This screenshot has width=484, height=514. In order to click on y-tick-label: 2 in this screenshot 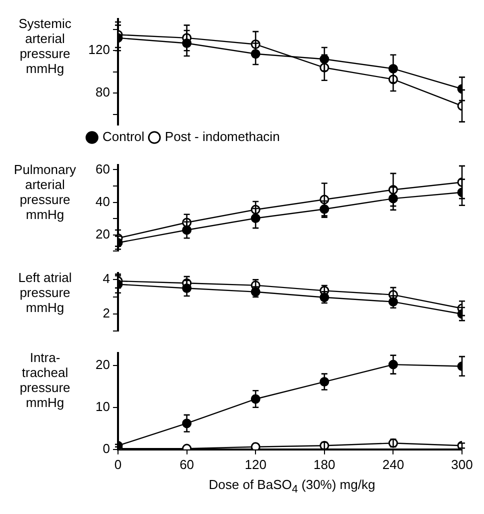, I will do `click(106, 313)`.